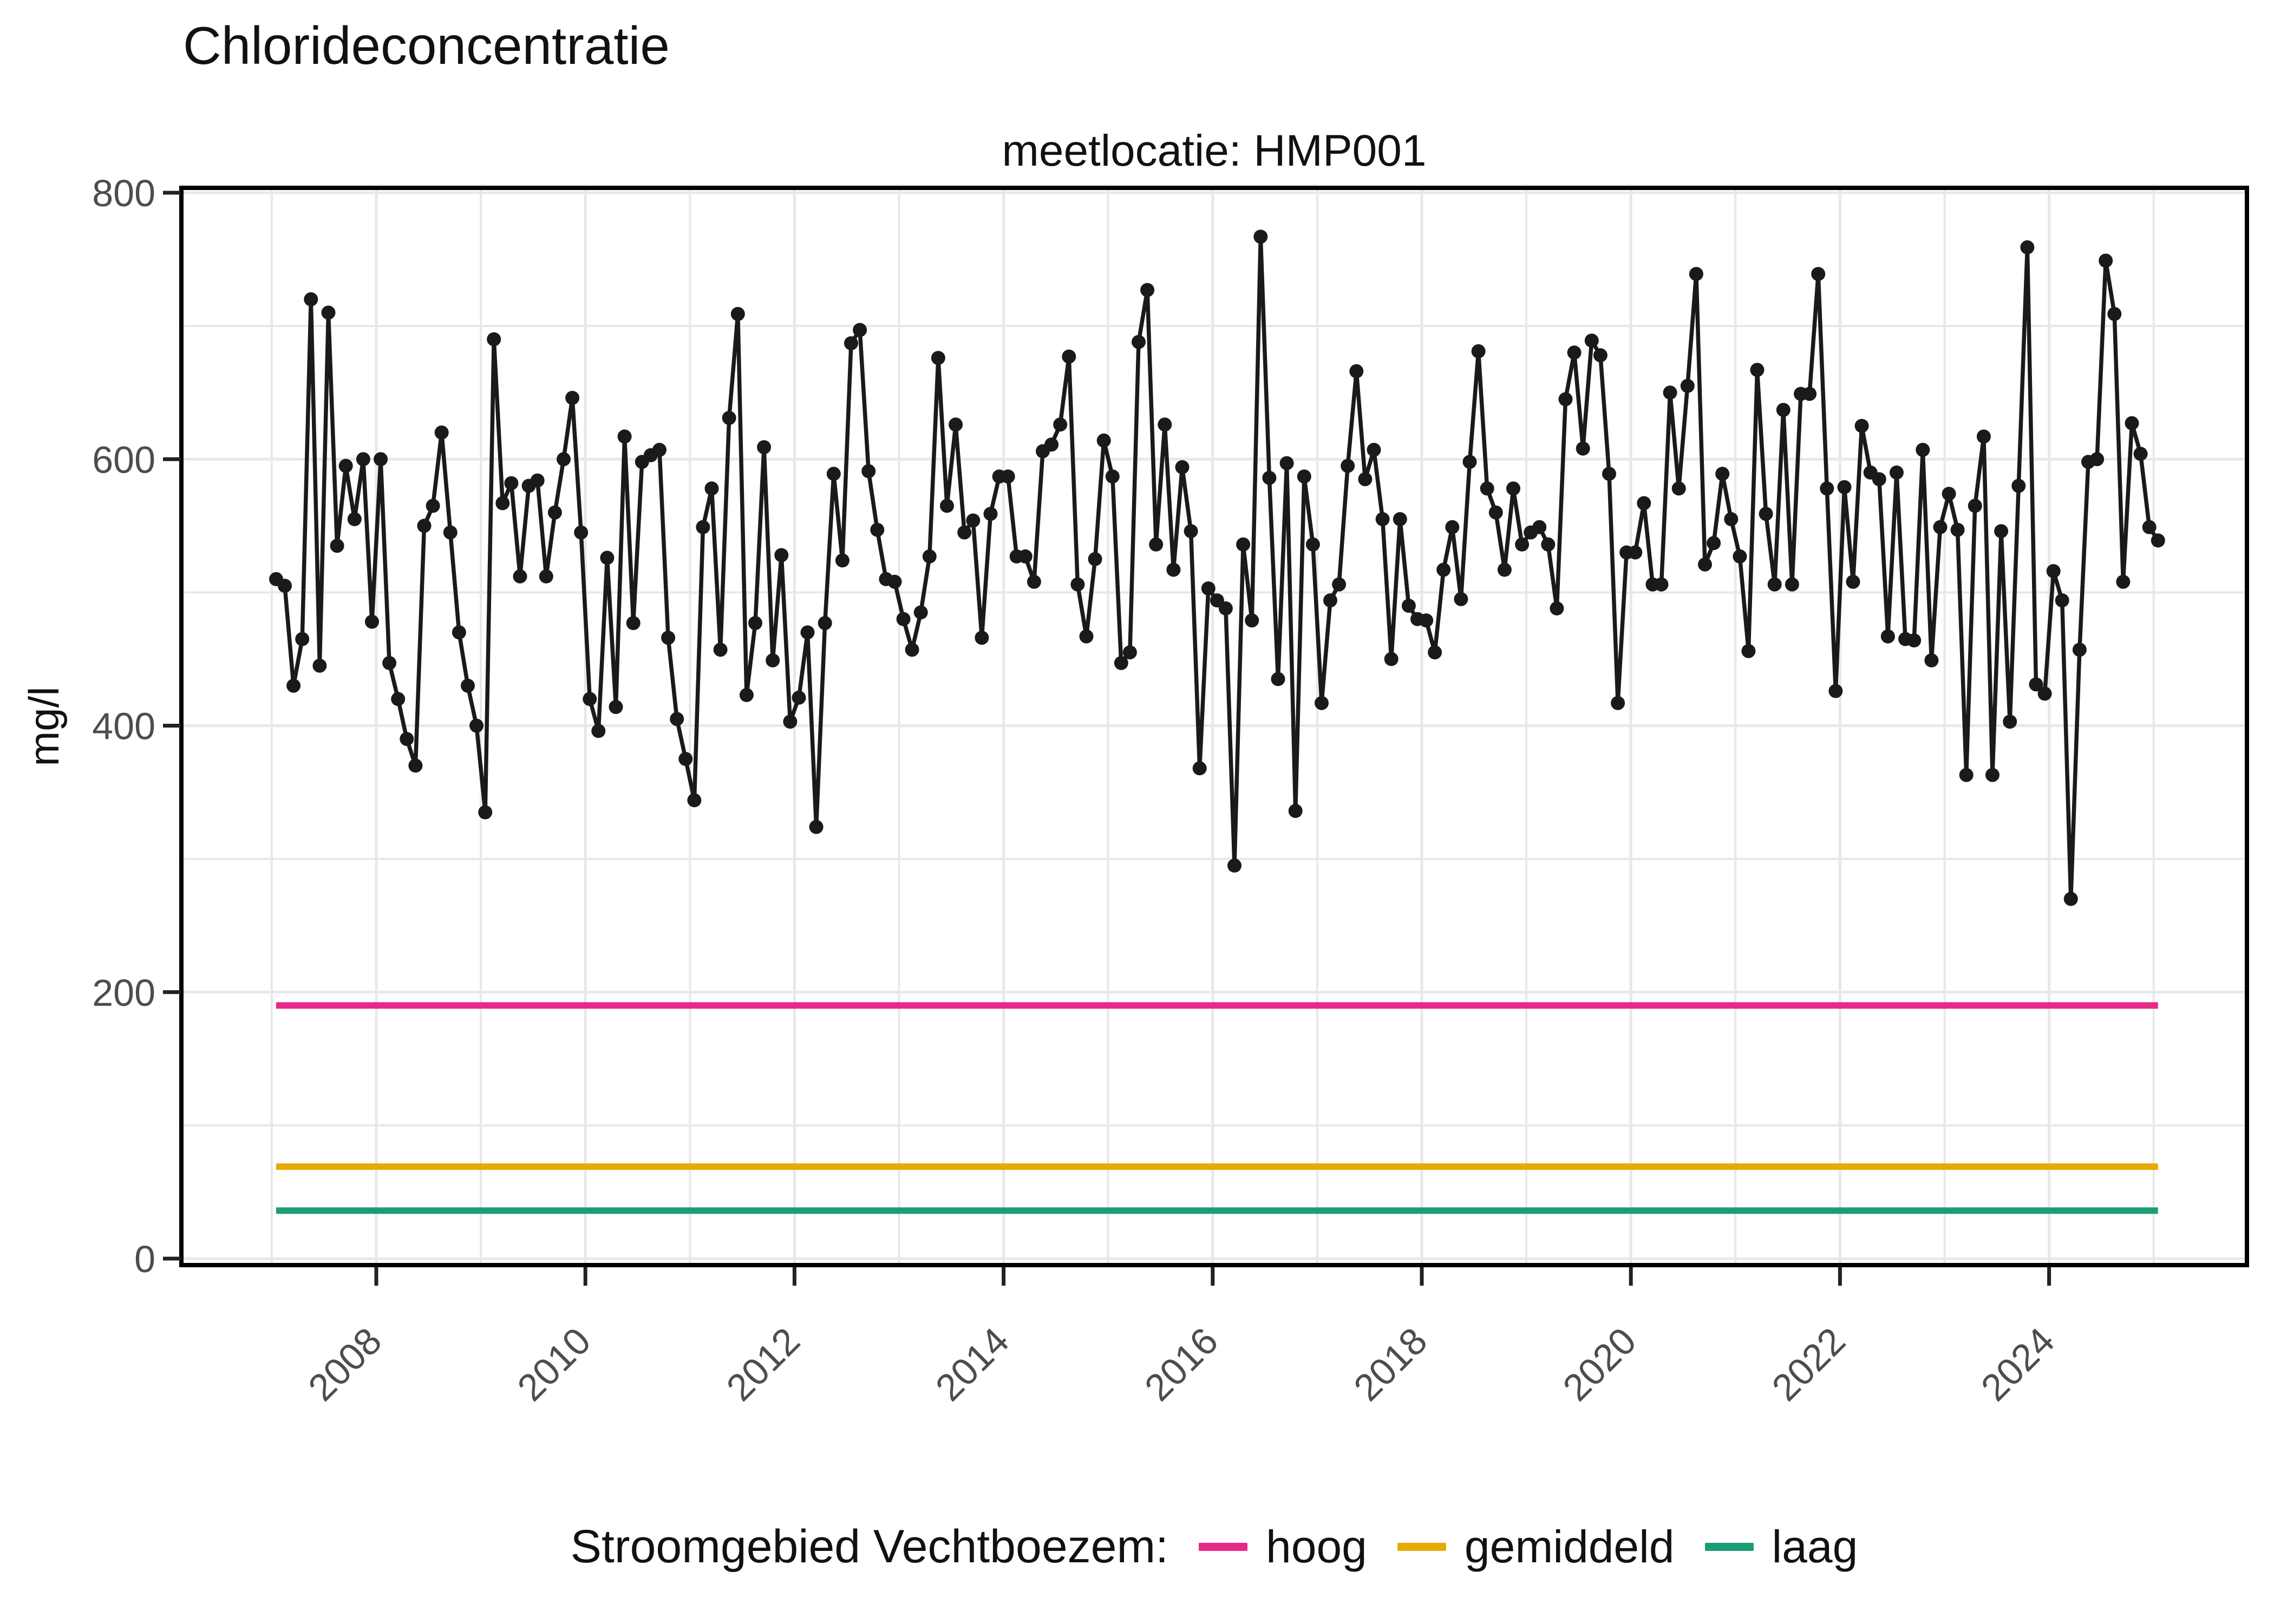  What do you see at coordinates (124, 726) in the screenshot?
I see `y-tick-label: 400` at bounding box center [124, 726].